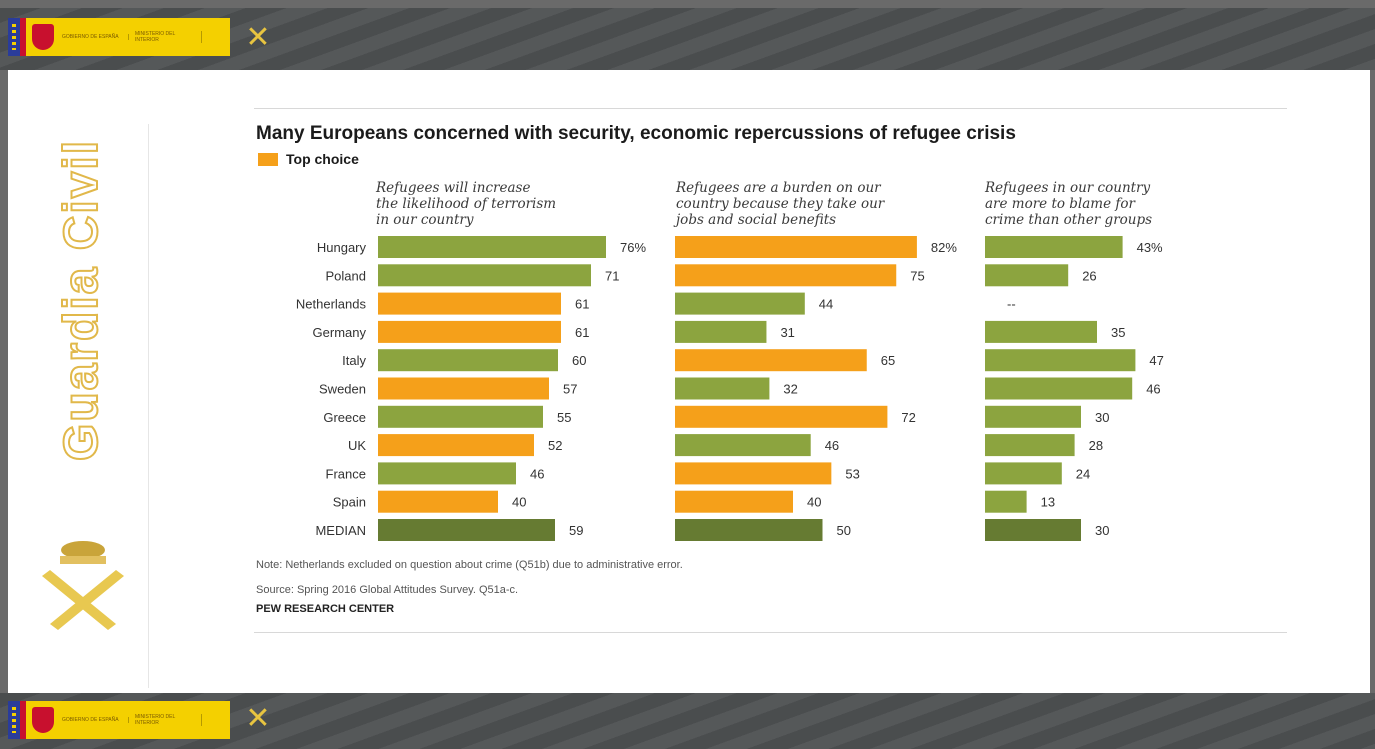 The width and height of the screenshot is (1375, 749). Describe the element at coordinates (1089, 275) in the screenshot. I see `data-label: 26` at that location.